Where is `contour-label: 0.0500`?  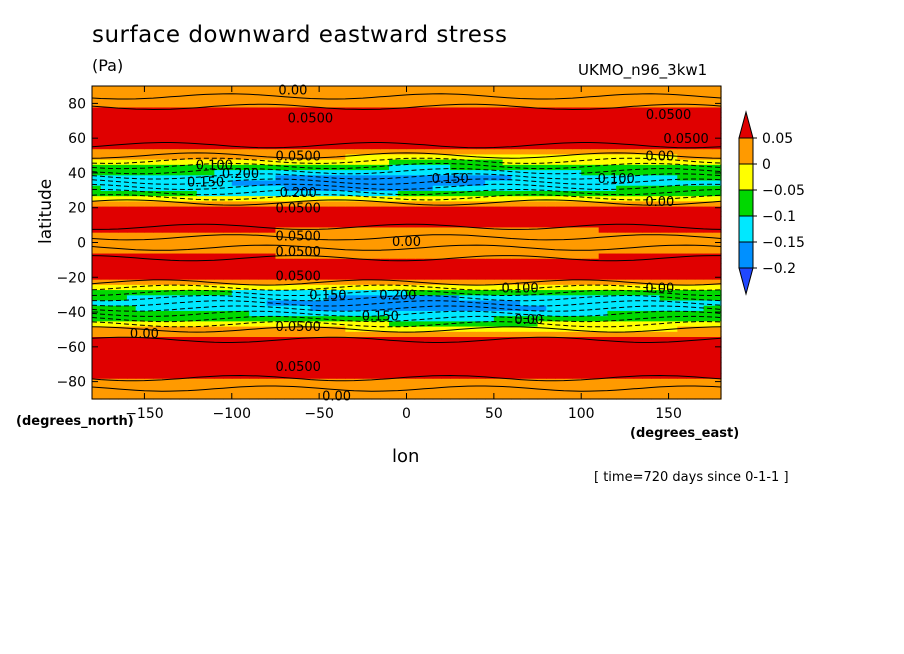
contour-label: 0.0500 is located at coordinates (298, 157).